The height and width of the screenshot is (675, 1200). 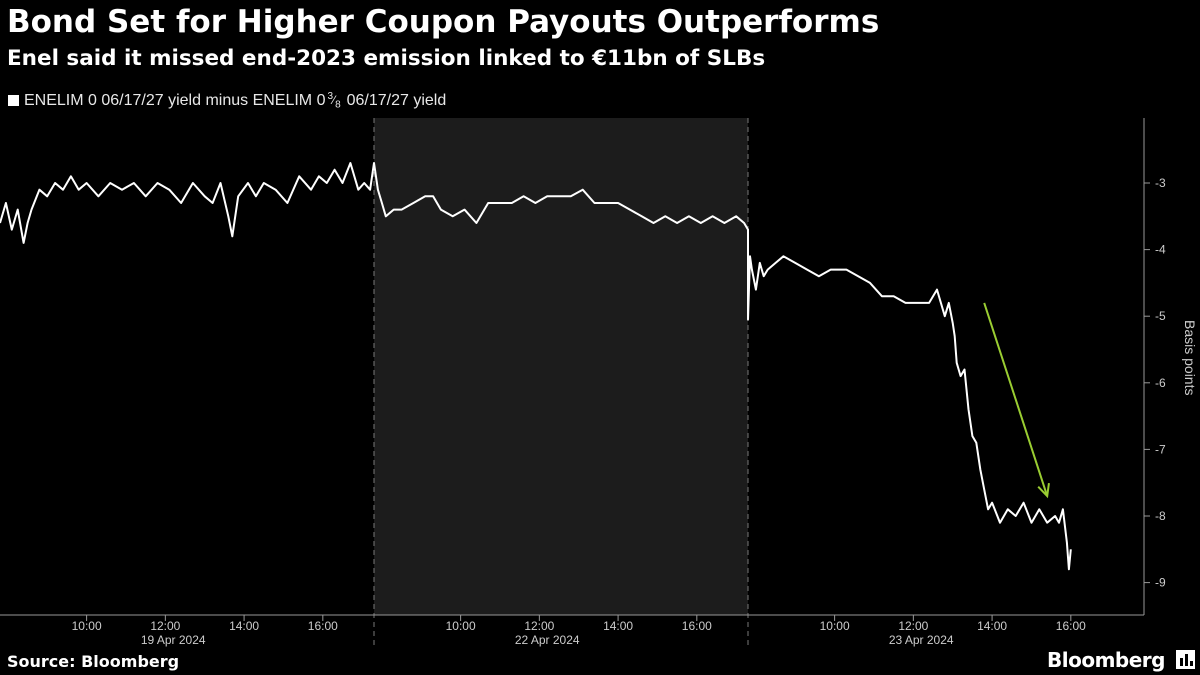 What do you see at coordinates (1185, 659) in the screenshot?
I see `bloomberg-icon` at bounding box center [1185, 659].